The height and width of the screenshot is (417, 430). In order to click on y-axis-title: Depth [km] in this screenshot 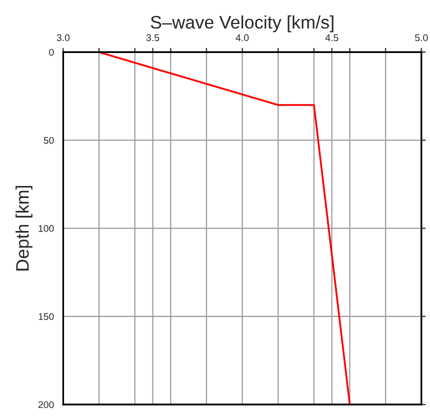, I will do `click(24, 228)`.